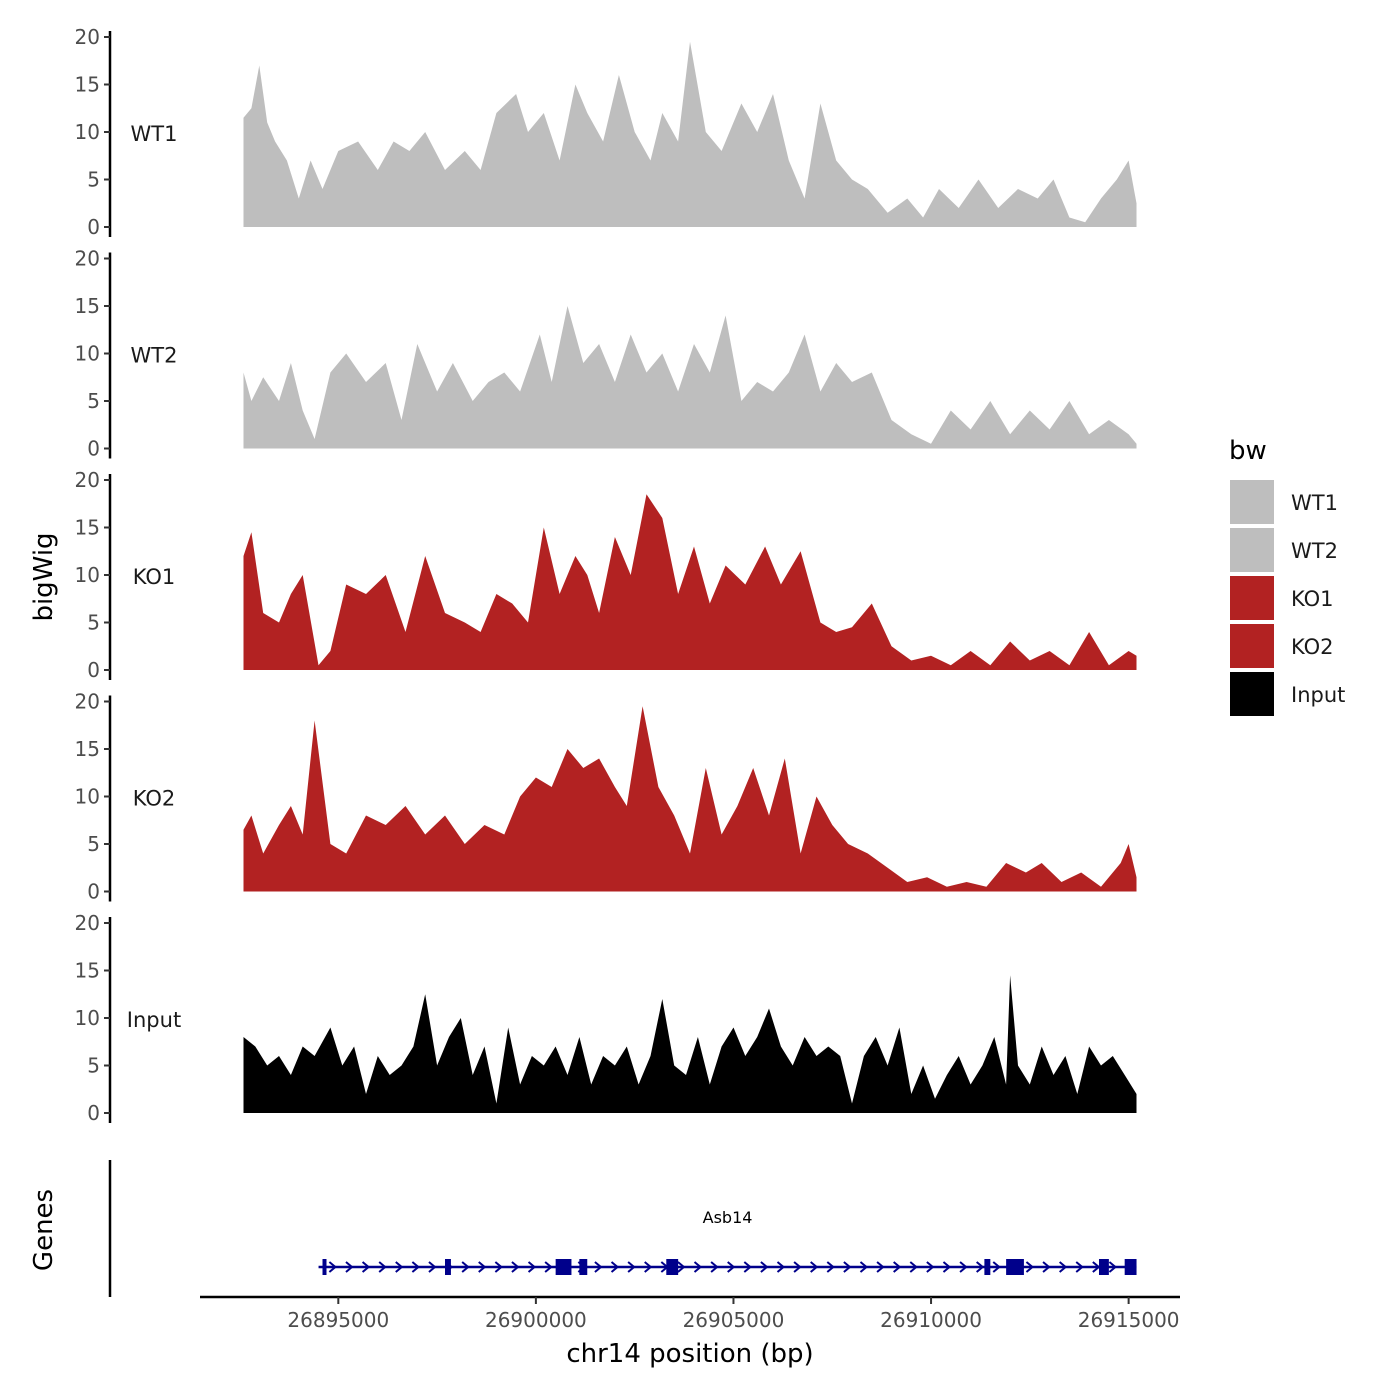 Image resolution: width=1400 pixels, height=1400 pixels. I want to click on x-tick-label: 26910000, so click(931, 1320).